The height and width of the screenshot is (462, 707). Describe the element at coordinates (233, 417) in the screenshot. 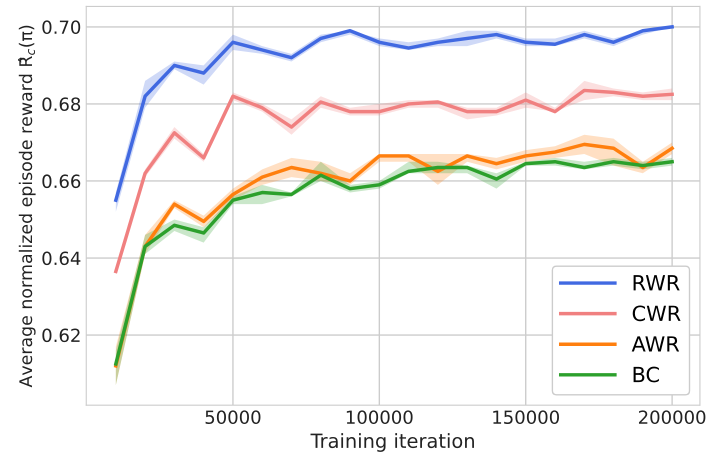

I see `x-tick-label: 50000` at that location.